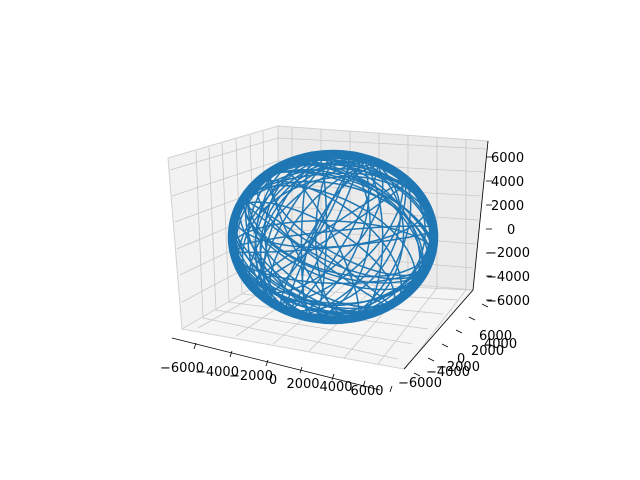 The image size is (640, 480). I want to click on x-tick-label: 4000, so click(335, 387).